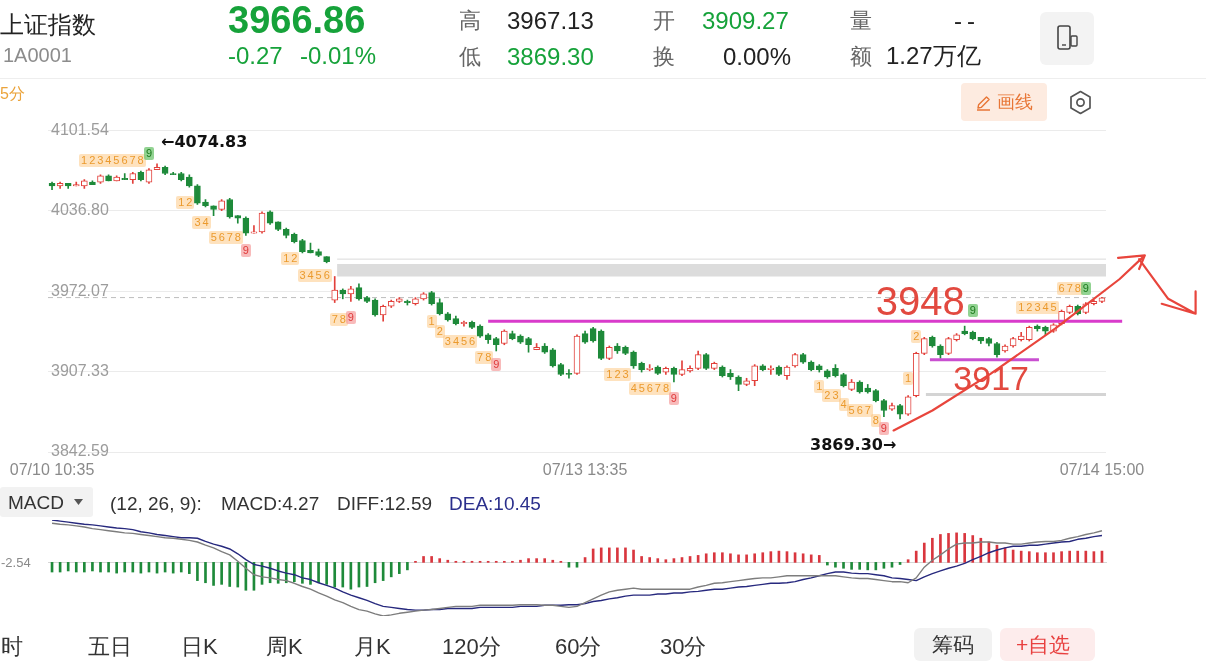 This screenshot has width=1206, height=661. What do you see at coordinates (80, 130) in the screenshot?
I see `y-tick-label: 4101.54` at bounding box center [80, 130].